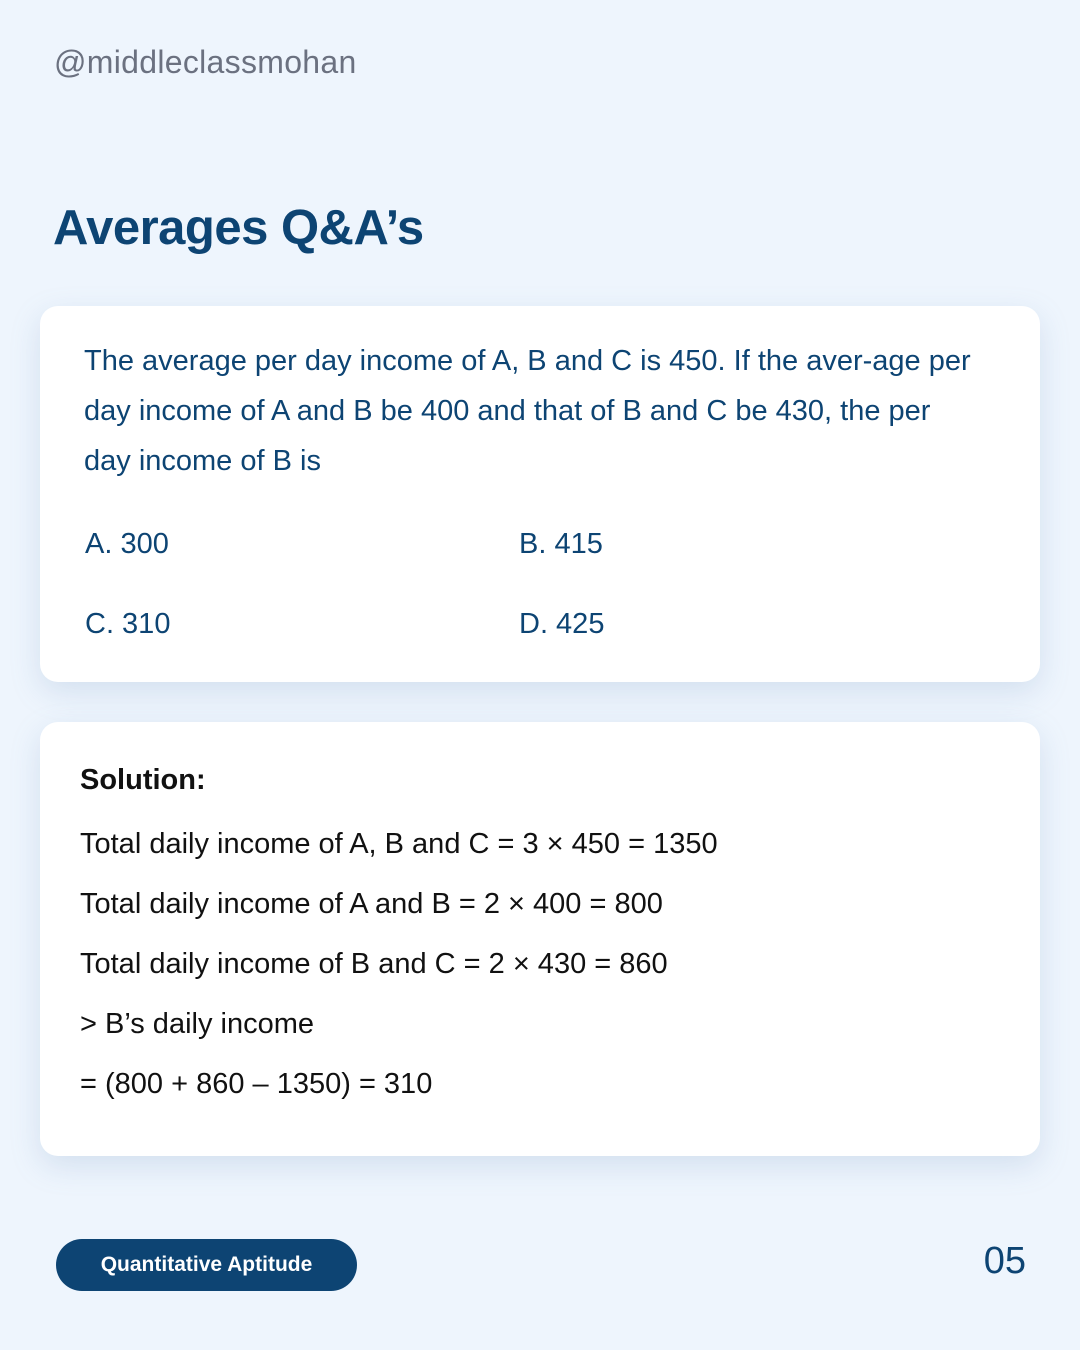  I want to click on option-b: B. 415, so click(561, 544).